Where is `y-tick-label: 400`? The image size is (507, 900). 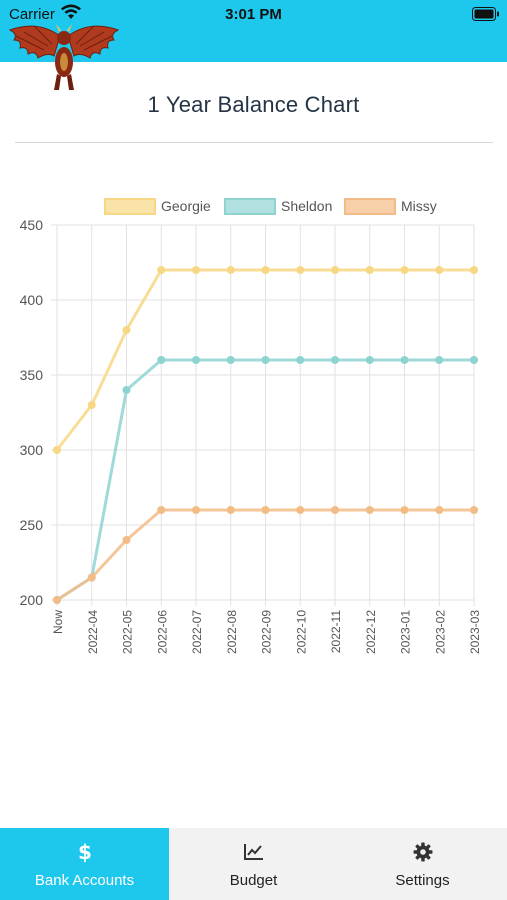
y-tick-label: 400 is located at coordinates (32, 300).